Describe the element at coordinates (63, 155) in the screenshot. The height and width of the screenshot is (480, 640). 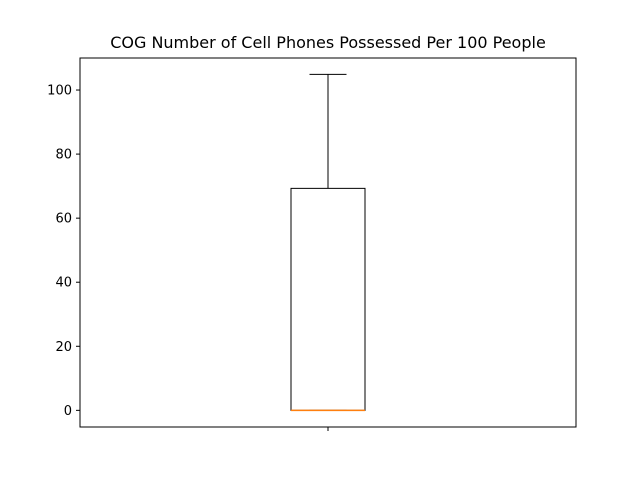
I see `y-tick-label: 80` at that location.